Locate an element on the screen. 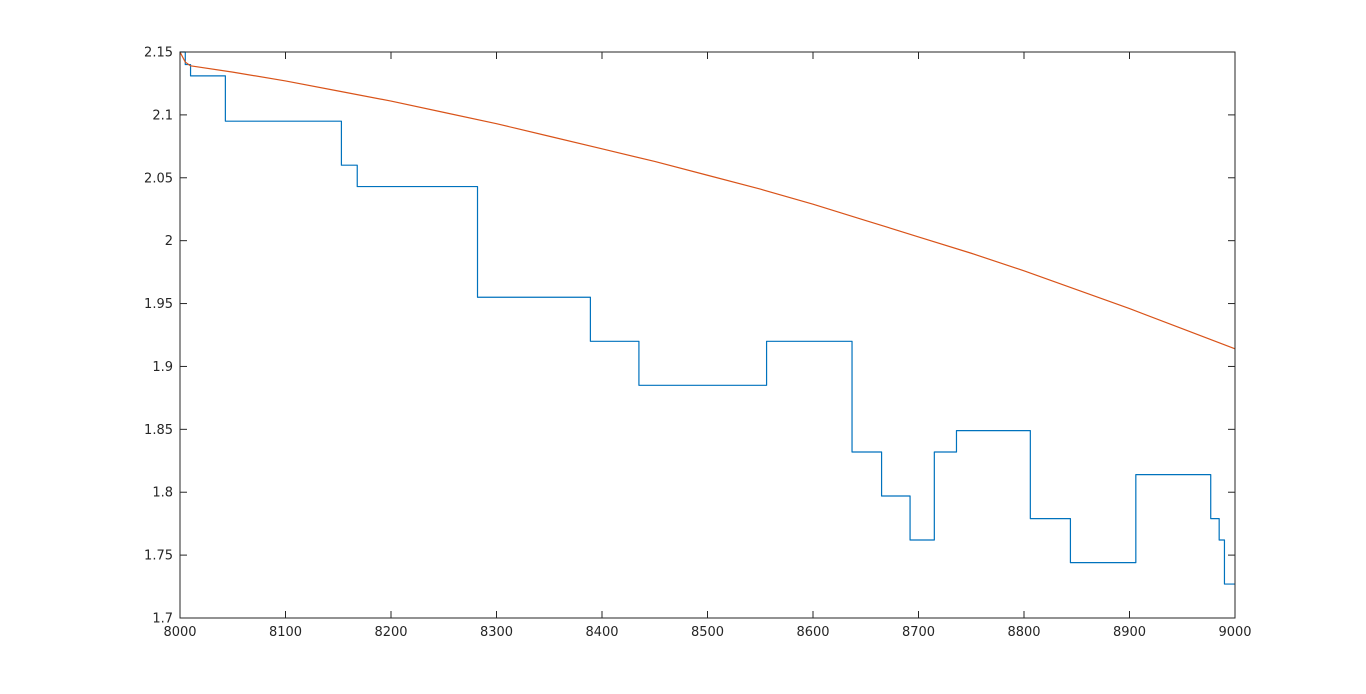  x-tick-label: 8700 is located at coordinates (918, 632).